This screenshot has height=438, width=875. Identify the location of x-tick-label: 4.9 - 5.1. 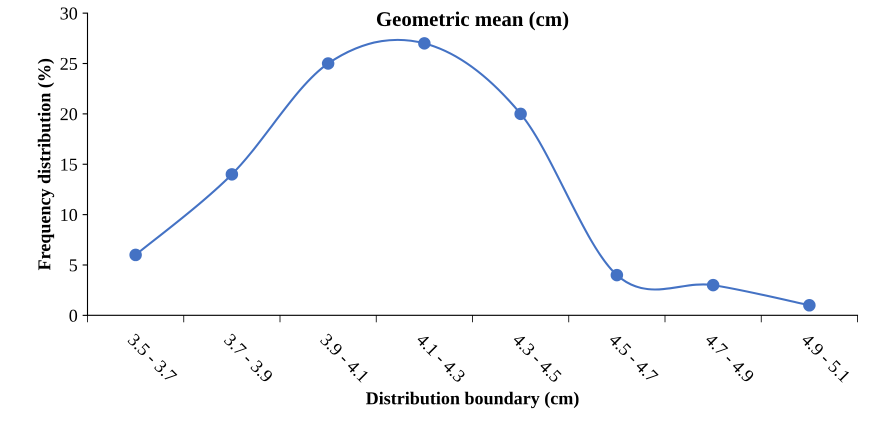
(825, 357).